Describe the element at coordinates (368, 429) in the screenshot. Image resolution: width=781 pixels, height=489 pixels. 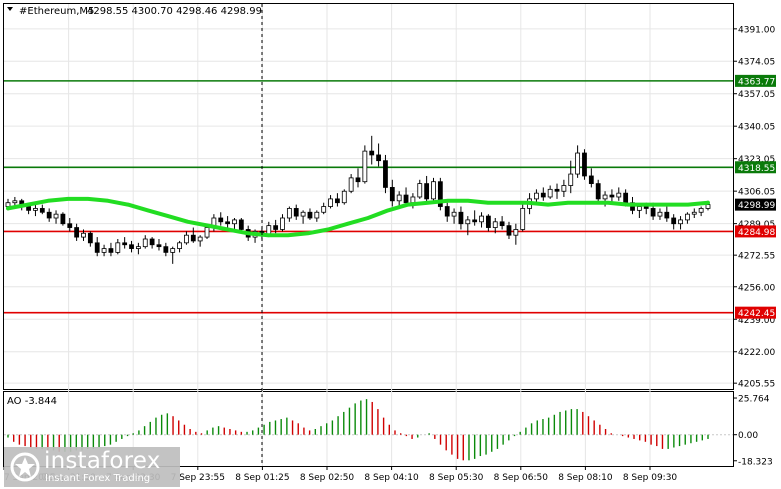
I see `ao-pane-frame` at that location.